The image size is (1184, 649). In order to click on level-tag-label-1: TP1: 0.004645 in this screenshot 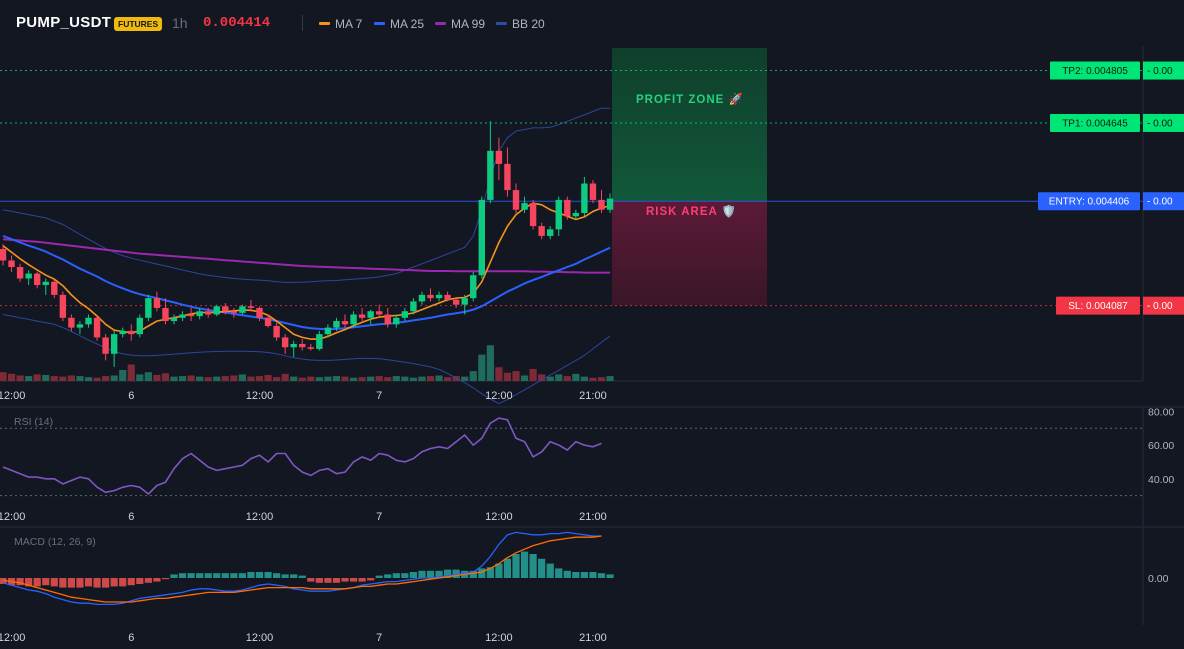, I will do `click(1095, 123)`.